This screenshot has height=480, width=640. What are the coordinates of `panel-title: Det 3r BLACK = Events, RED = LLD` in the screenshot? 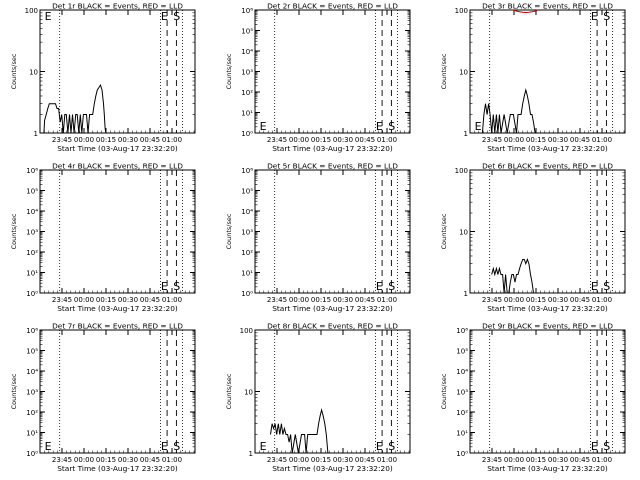 It's located at (547, 6).